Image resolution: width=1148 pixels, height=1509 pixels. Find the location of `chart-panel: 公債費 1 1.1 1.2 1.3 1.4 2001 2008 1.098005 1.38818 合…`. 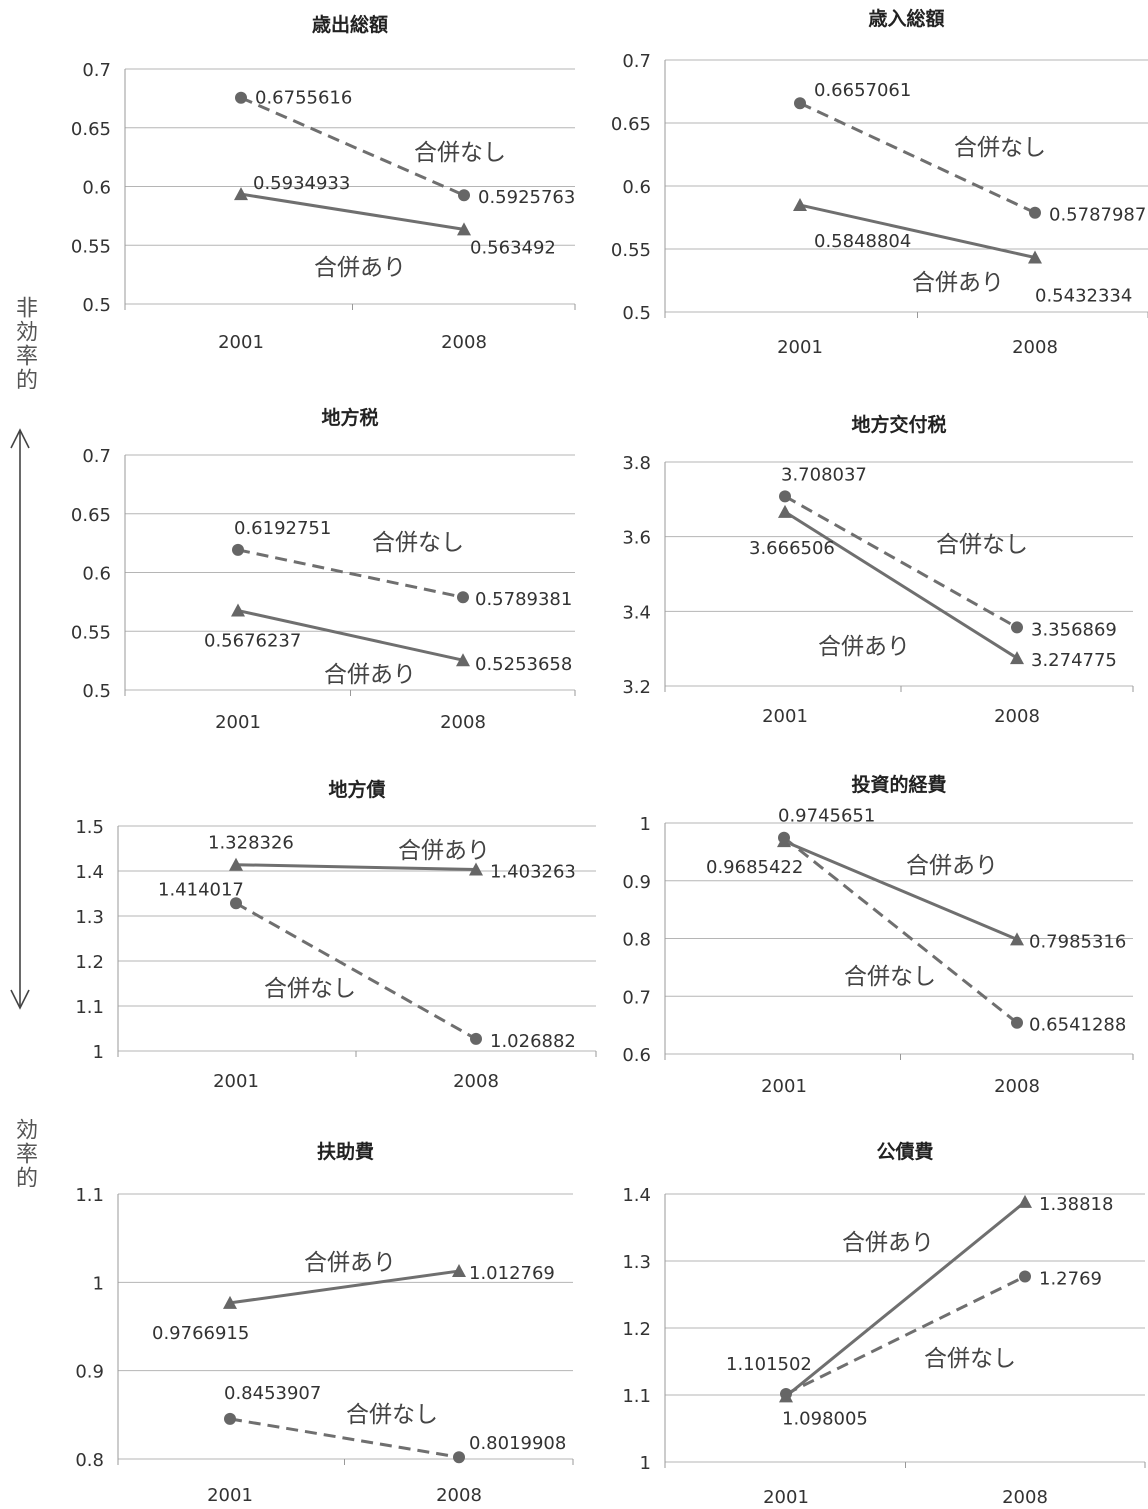

chart-panel: 公債費 1 1.1 1.2 1.3 1.4 2001 2008 1.098005 1.38818 合… is located at coordinates (884, 1324).